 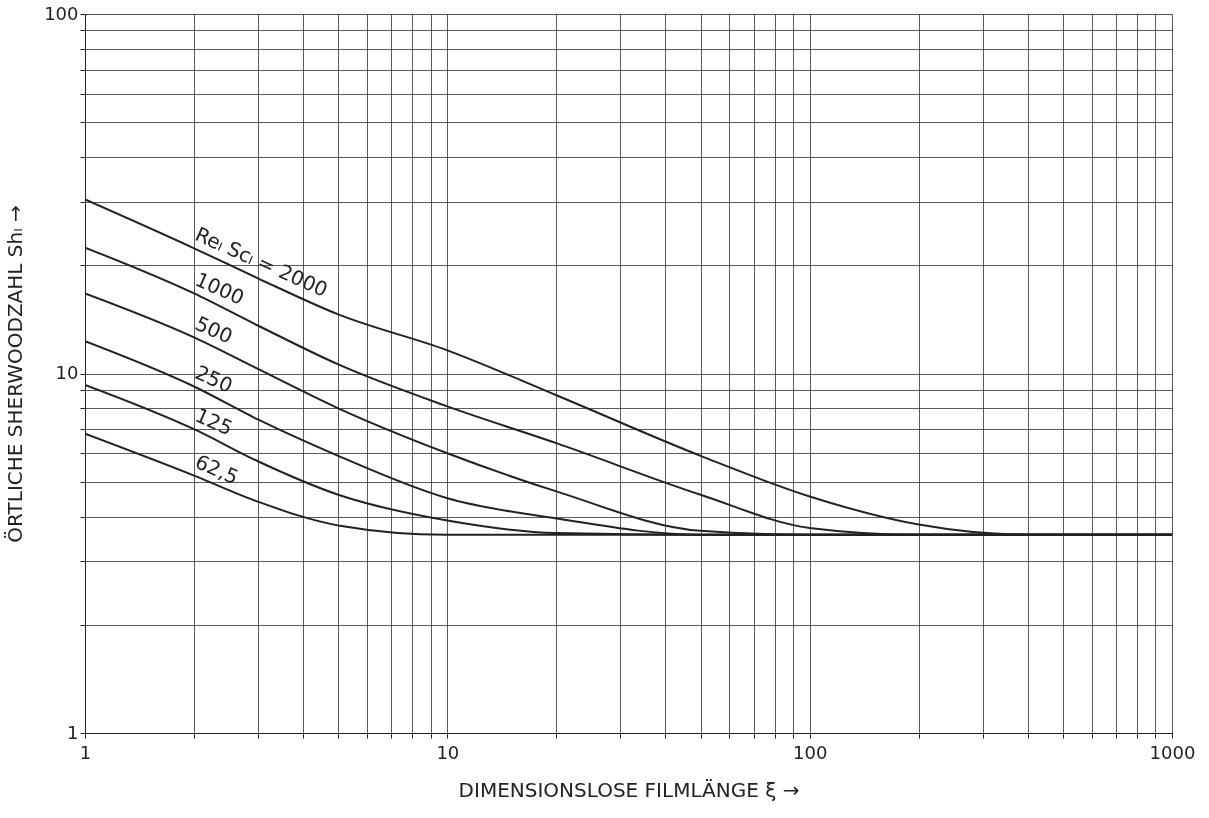 What do you see at coordinates (810, 752) in the screenshot?
I see `x-tick-label: 100` at bounding box center [810, 752].